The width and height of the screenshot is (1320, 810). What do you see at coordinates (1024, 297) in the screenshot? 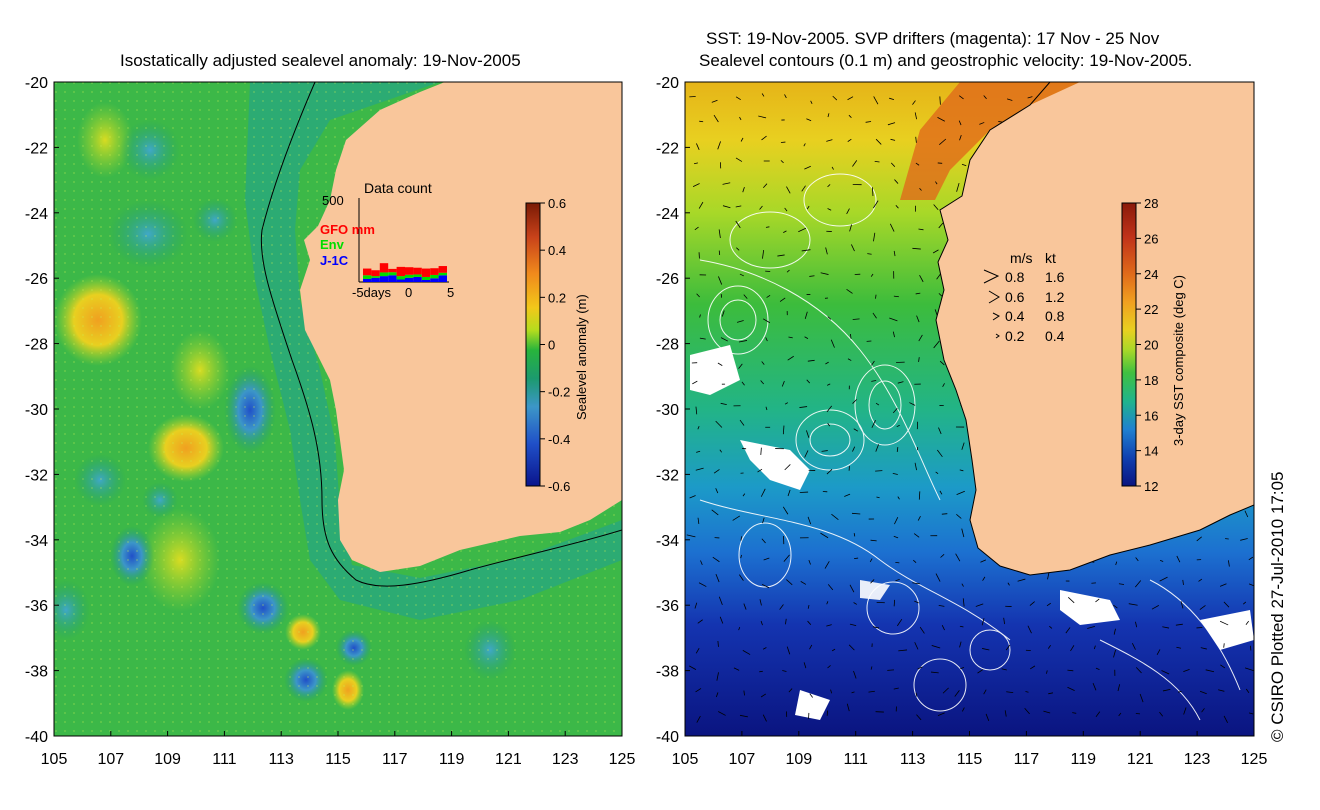
I see `velocity-legend: m/s kt 0.8 1.6 0.6 1.2 0.4 0.8 0.2 0.4` at bounding box center [1024, 297].